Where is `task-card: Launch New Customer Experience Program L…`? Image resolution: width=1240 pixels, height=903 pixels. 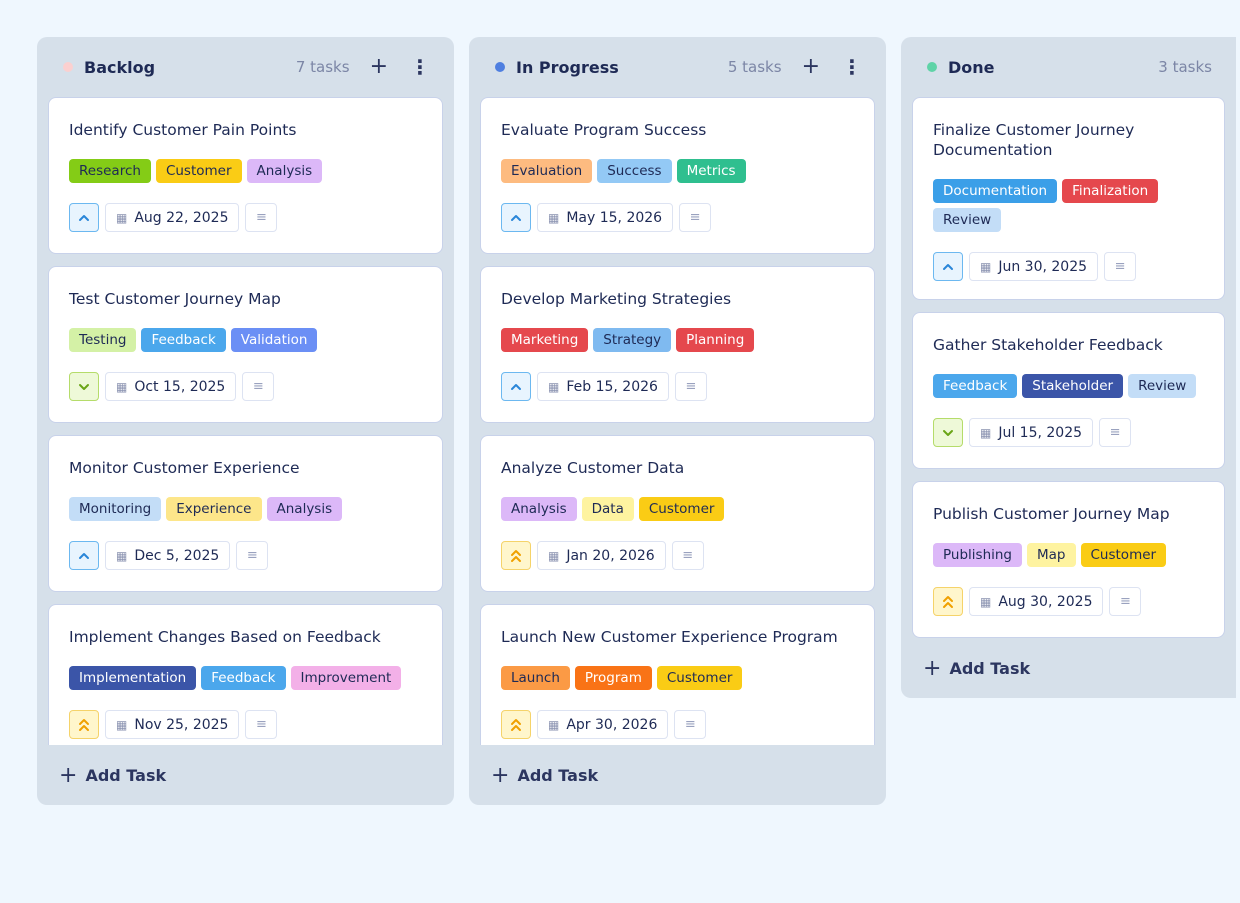
task-card: Launch New Customer Experience Program L… is located at coordinates (677, 674).